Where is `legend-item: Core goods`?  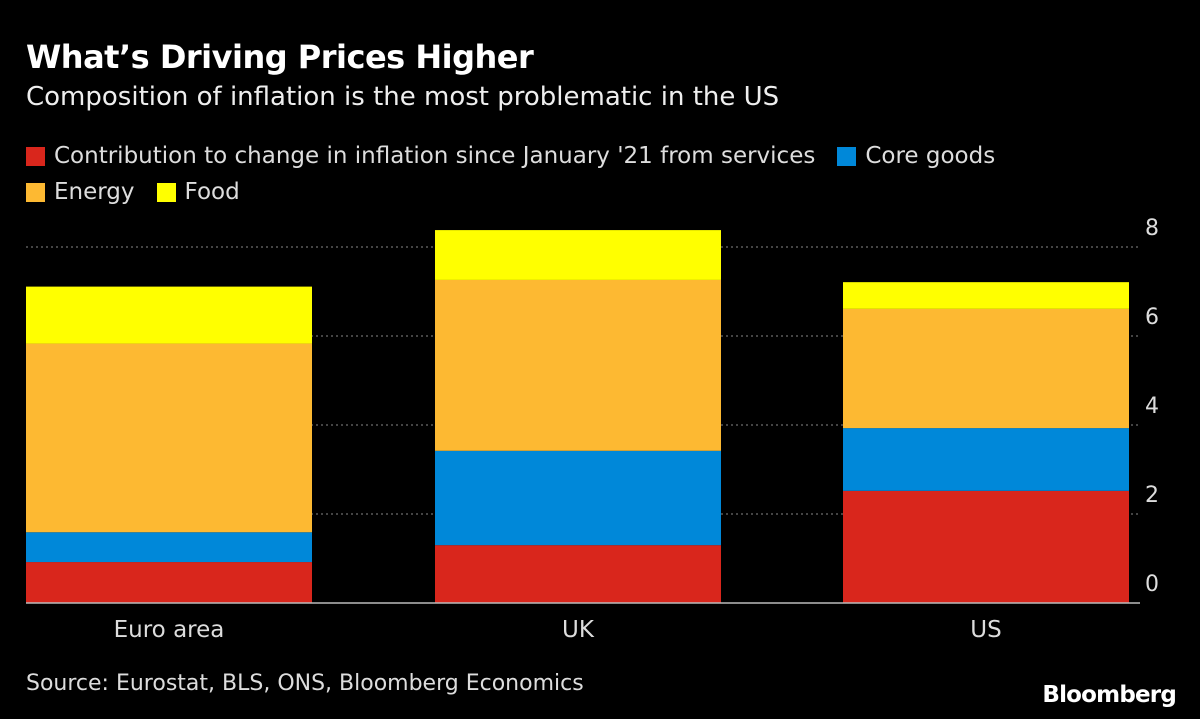 legend-item: Core goods is located at coordinates (916, 156).